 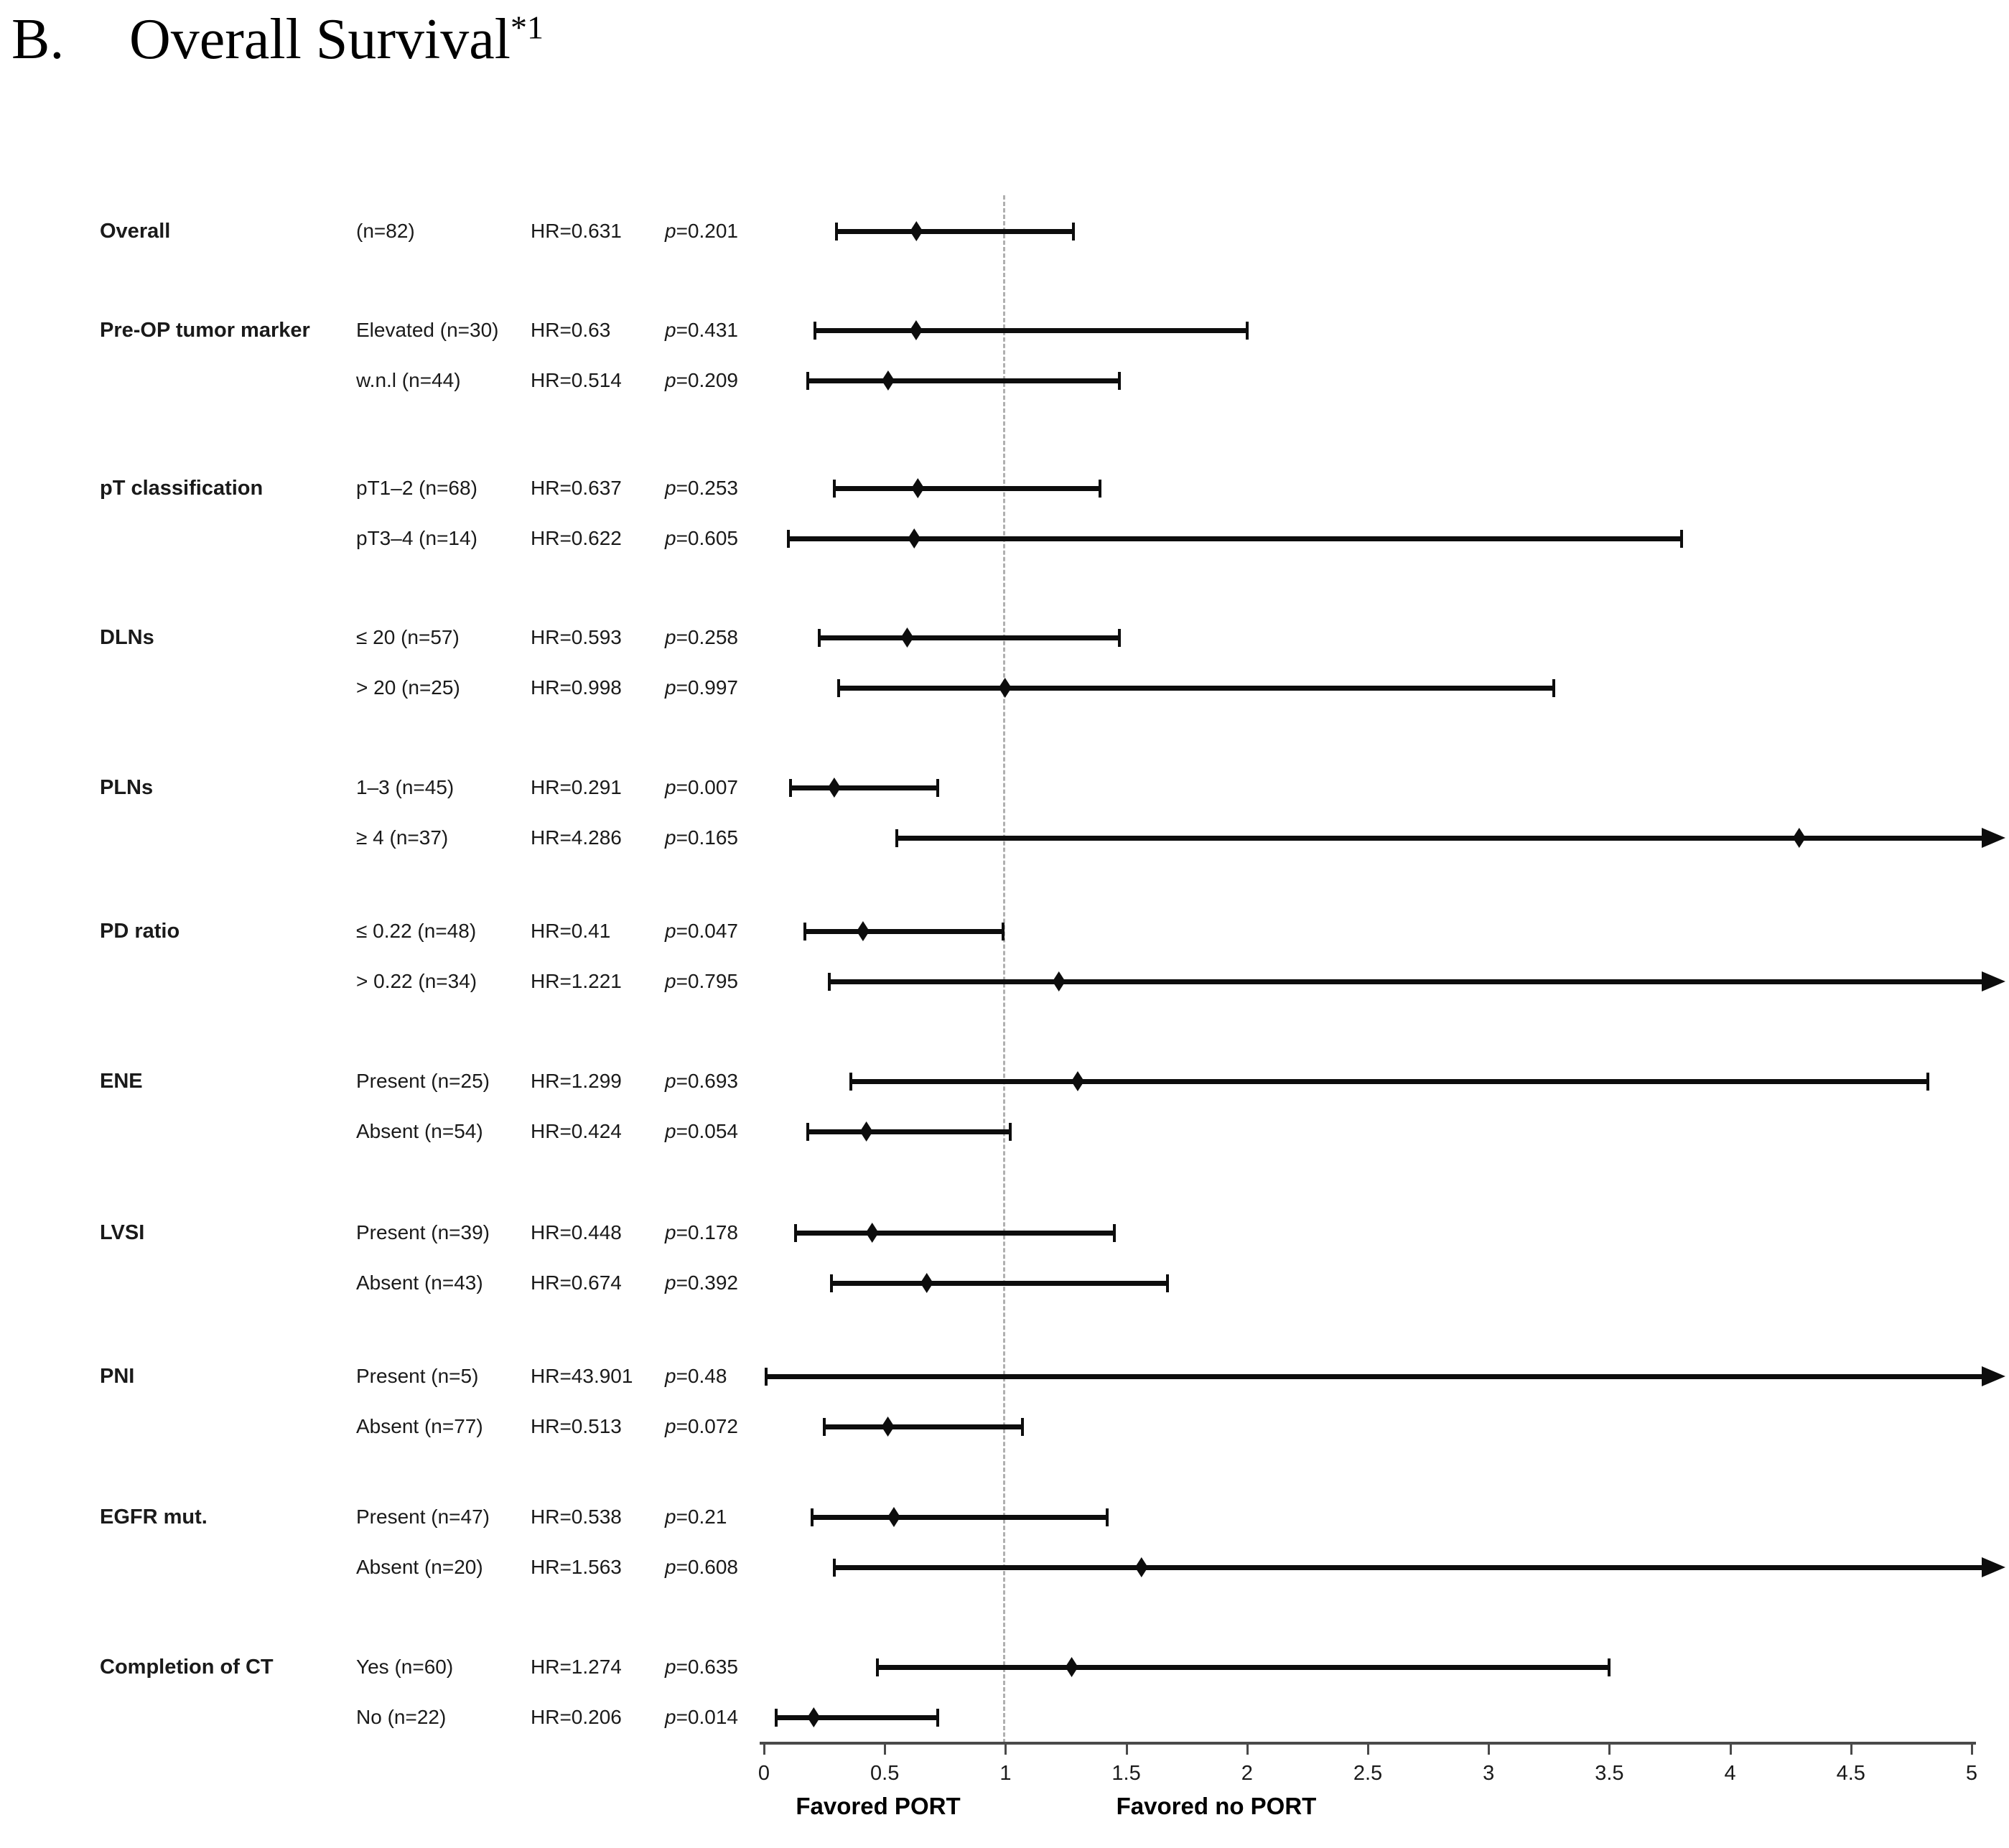 What do you see at coordinates (576, 981) in the screenshot?
I see `row-hr-label: HR=1.221` at bounding box center [576, 981].